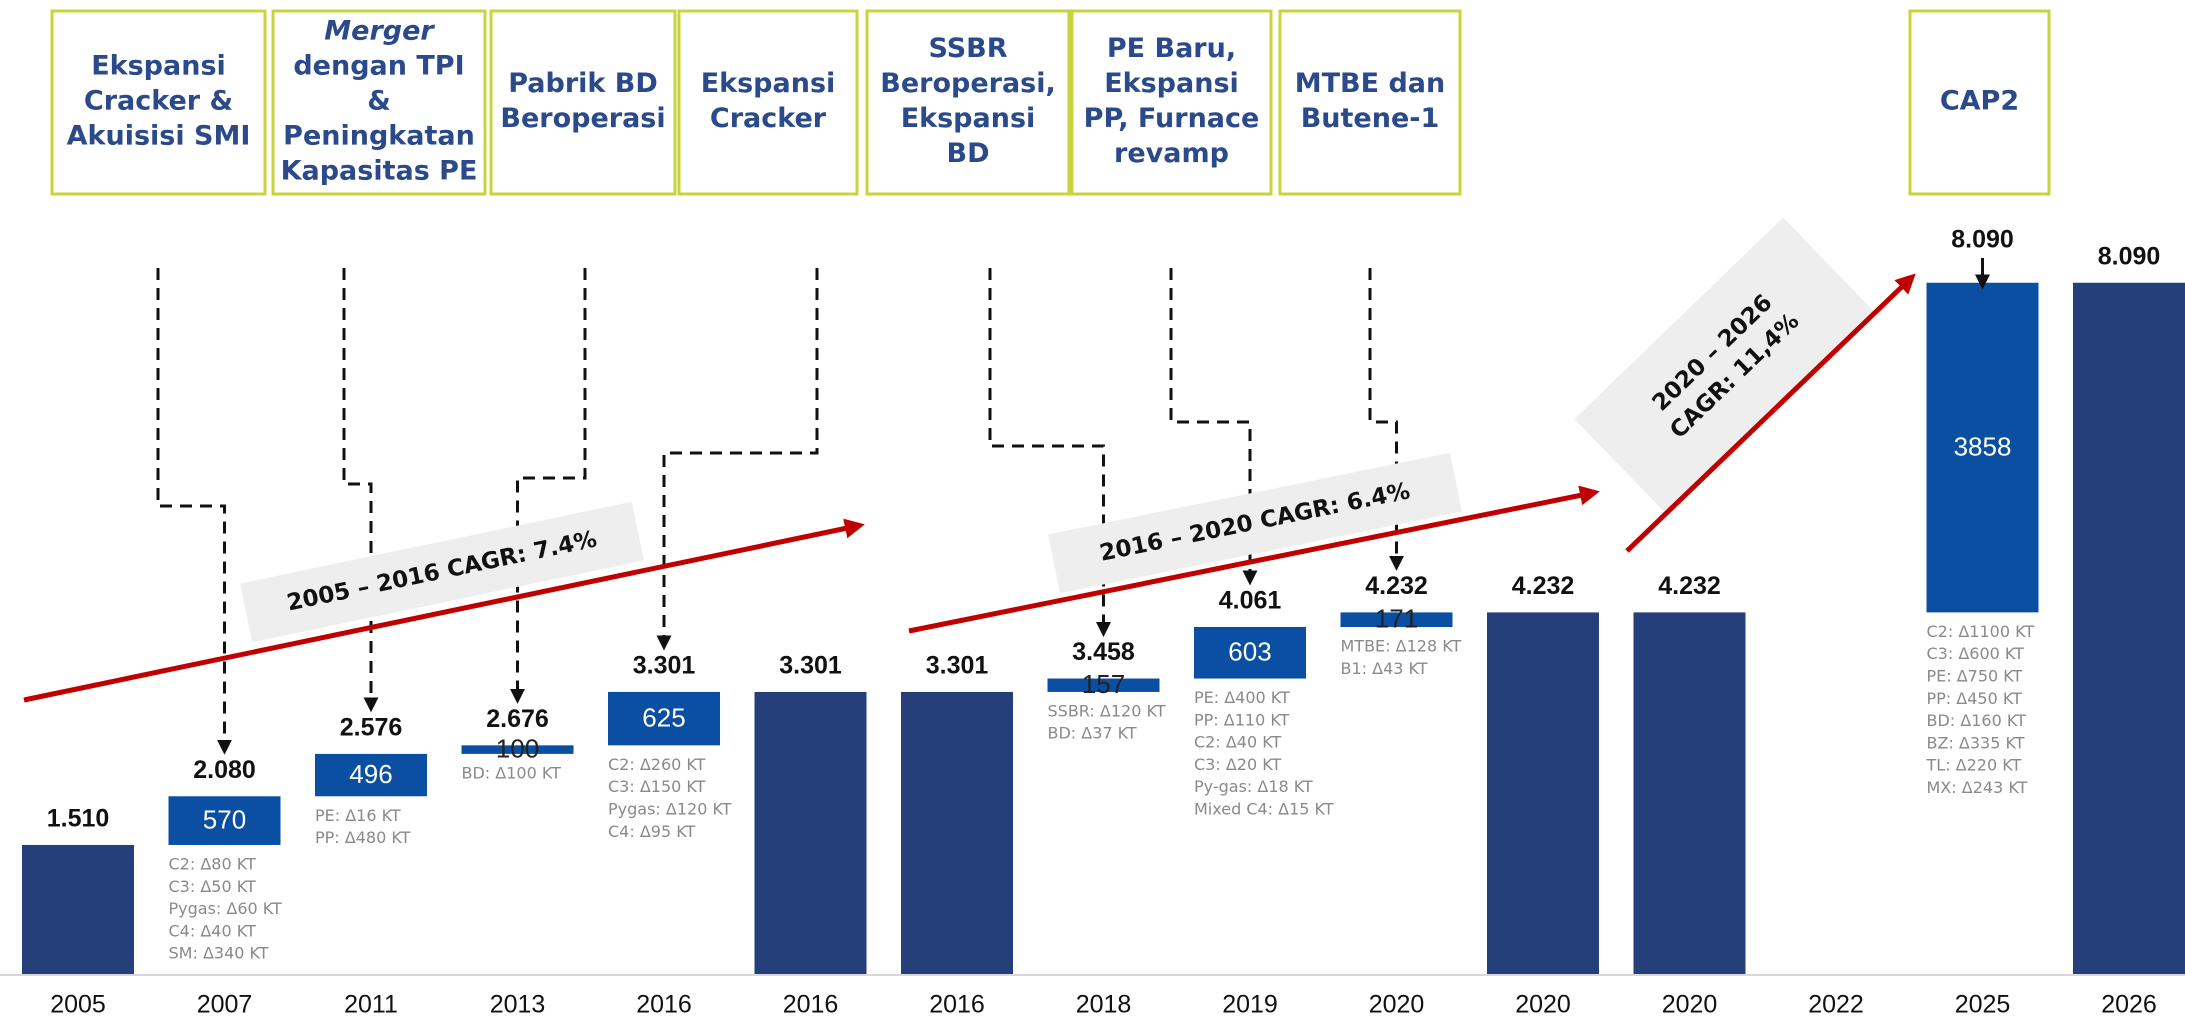  I want to click on event-text: SSBR, so click(967, 48).